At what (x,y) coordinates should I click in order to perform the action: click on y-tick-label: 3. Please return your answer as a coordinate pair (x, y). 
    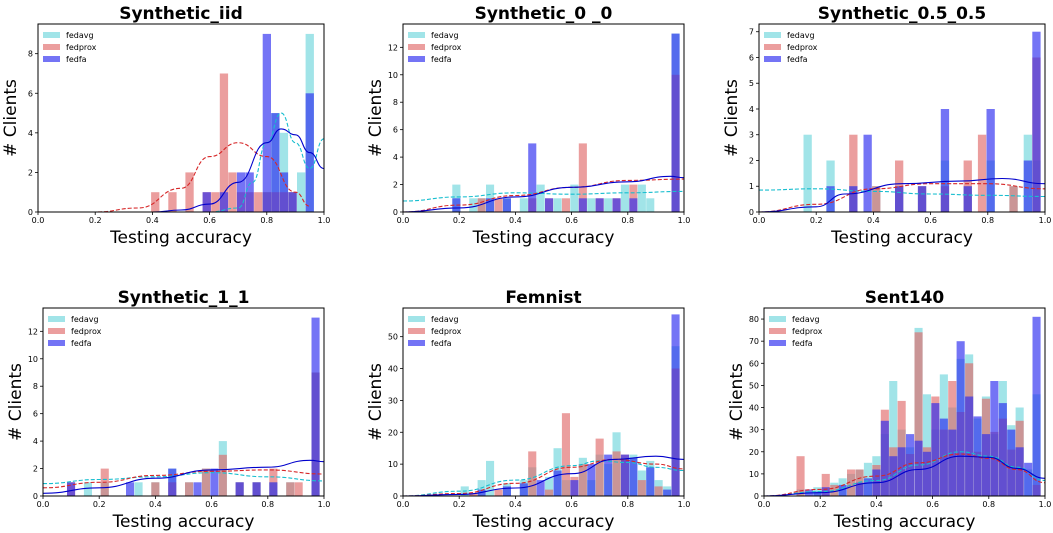
    Looking at the image, I should click on (751, 135).